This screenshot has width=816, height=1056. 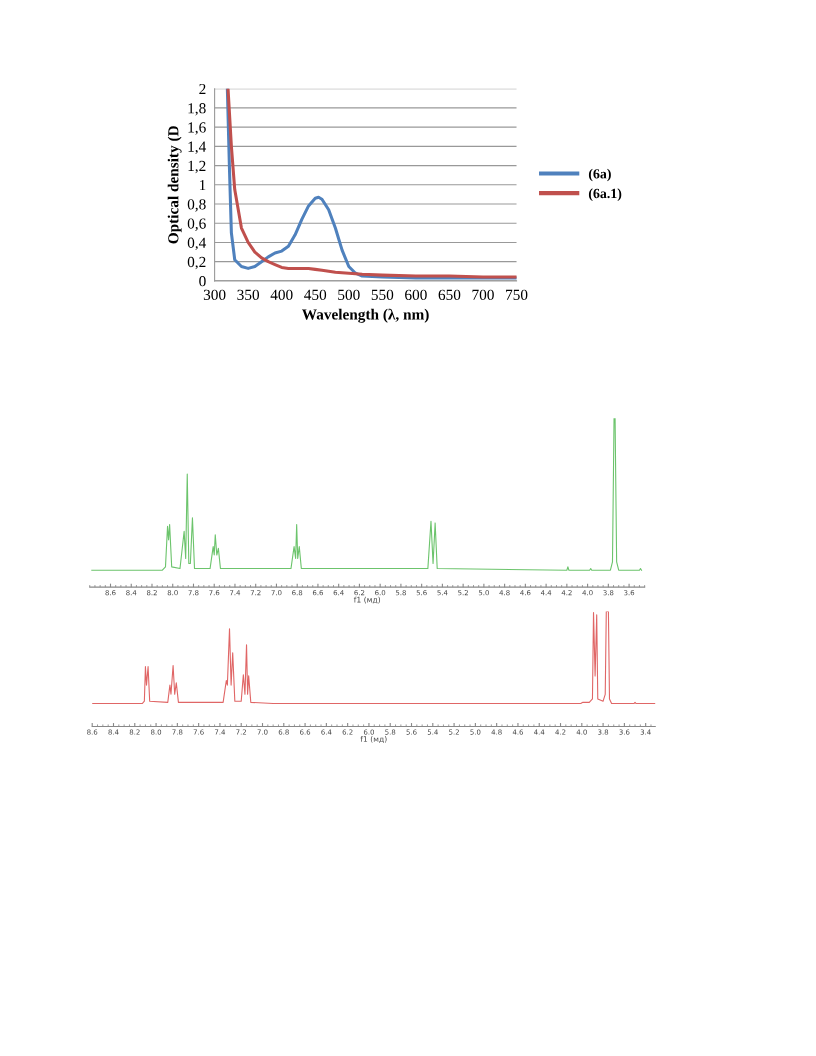 I want to click on x-tick-label: 300, so click(x=214, y=294).